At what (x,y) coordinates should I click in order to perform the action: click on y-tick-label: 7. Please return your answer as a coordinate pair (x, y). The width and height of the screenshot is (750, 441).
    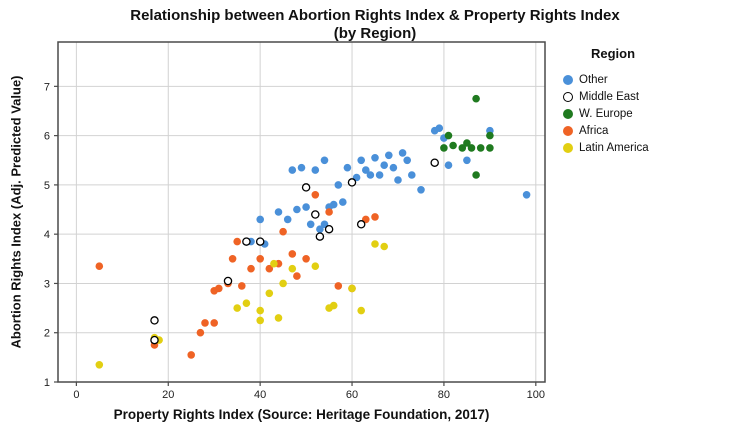
    Looking at the image, I should click on (47, 87).